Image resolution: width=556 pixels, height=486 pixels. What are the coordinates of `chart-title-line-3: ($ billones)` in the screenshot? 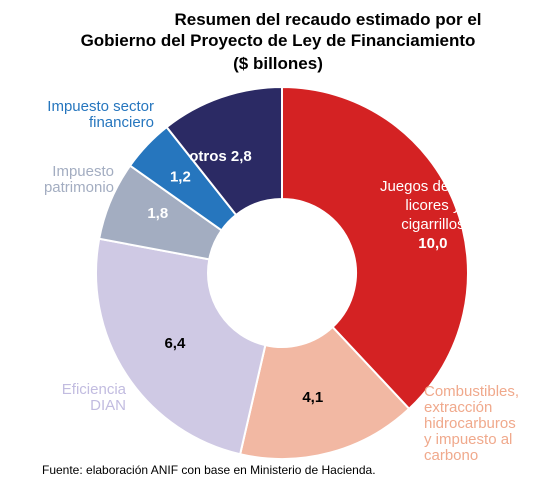 It's located at (278, 63).